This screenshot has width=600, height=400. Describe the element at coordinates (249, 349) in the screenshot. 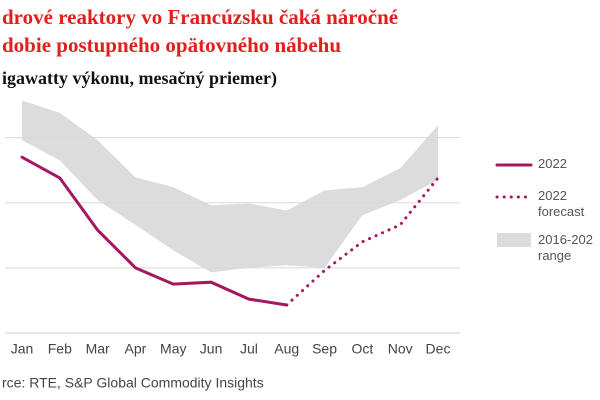

I see `x-tick-label: Jul` at that location.